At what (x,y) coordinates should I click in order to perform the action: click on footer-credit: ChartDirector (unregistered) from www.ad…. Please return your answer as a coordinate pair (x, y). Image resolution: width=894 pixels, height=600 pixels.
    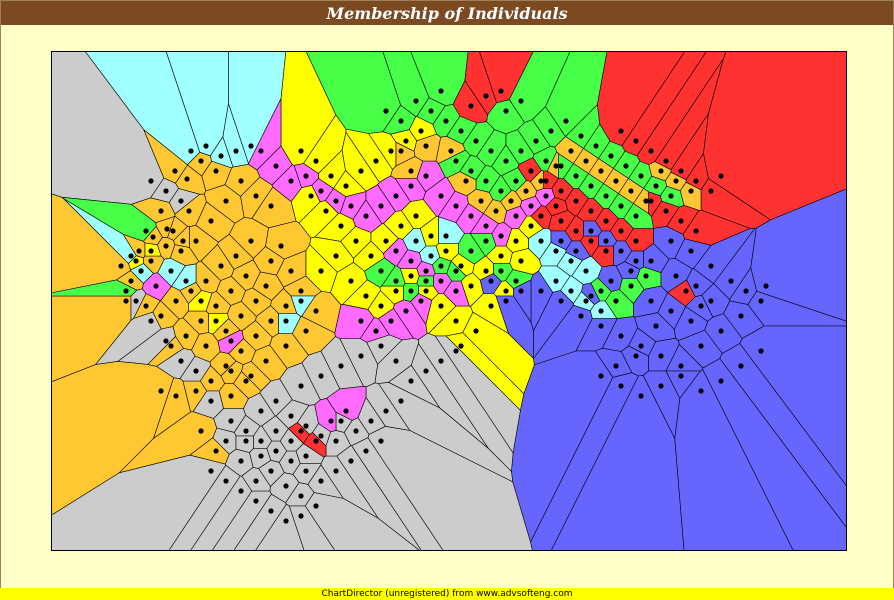
    Looking at the image, I should click on (447, 594).